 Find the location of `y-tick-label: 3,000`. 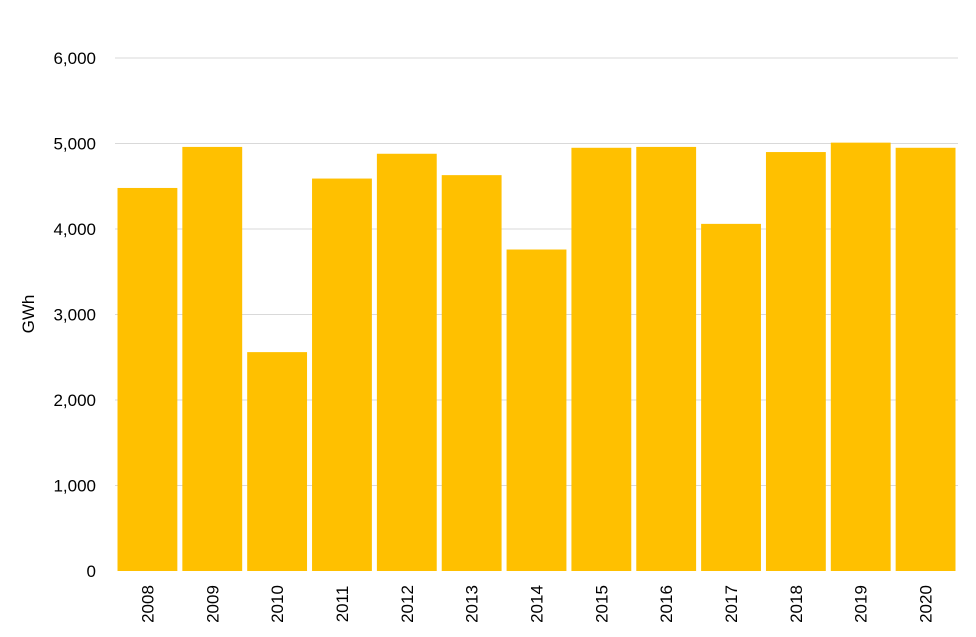

y-tick-label: 3,000 is located at coordinates (74, 315).